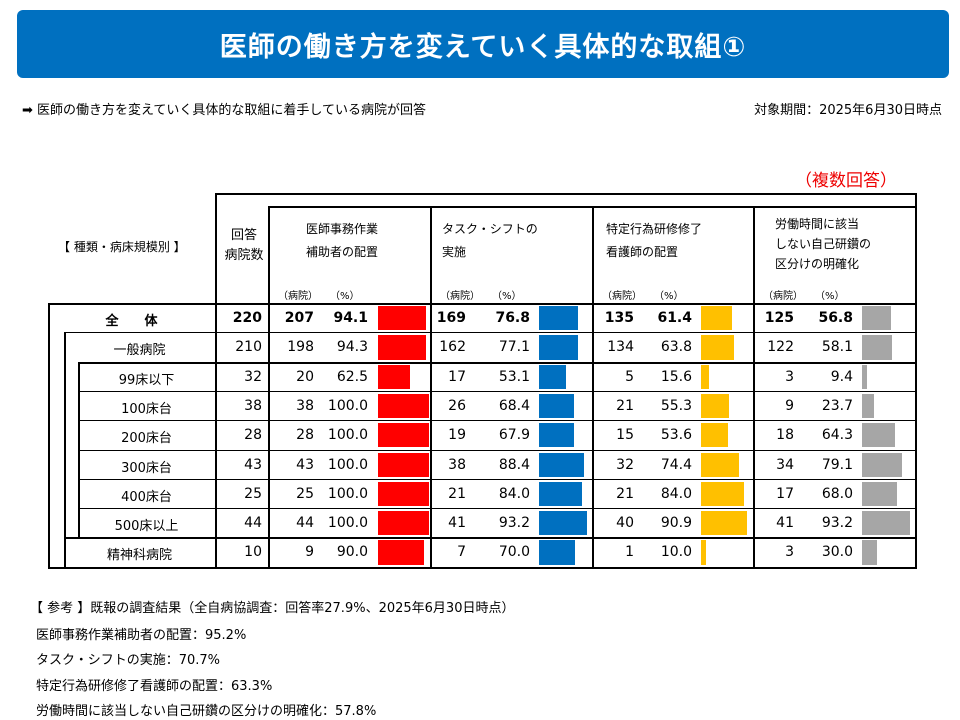 The image size is (960, 720). What do you see at coordinates (253, 523) in the screenshot?
I see `respondent-count: 44` at bounding box center [253, 523].